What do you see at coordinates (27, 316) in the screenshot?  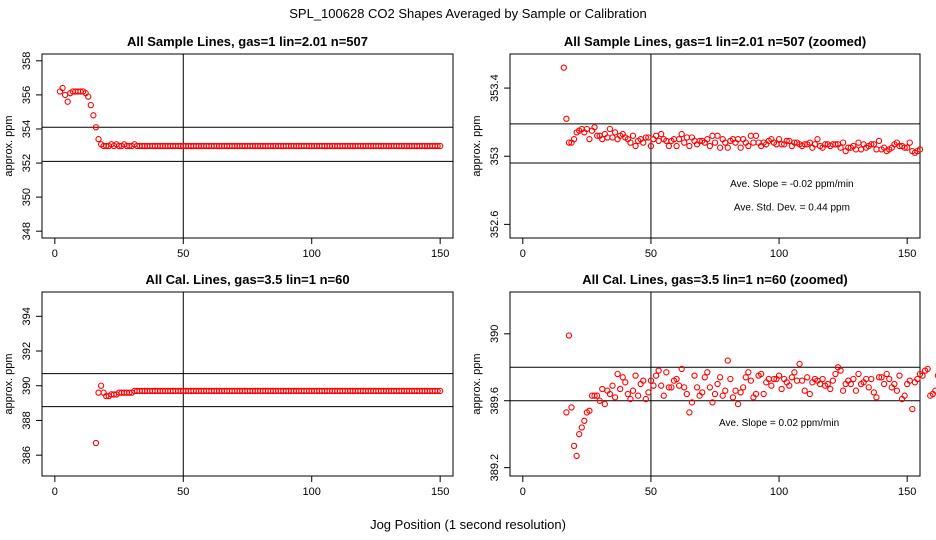 I see `y-tick-label: 394` at bounding box center [27, 316].